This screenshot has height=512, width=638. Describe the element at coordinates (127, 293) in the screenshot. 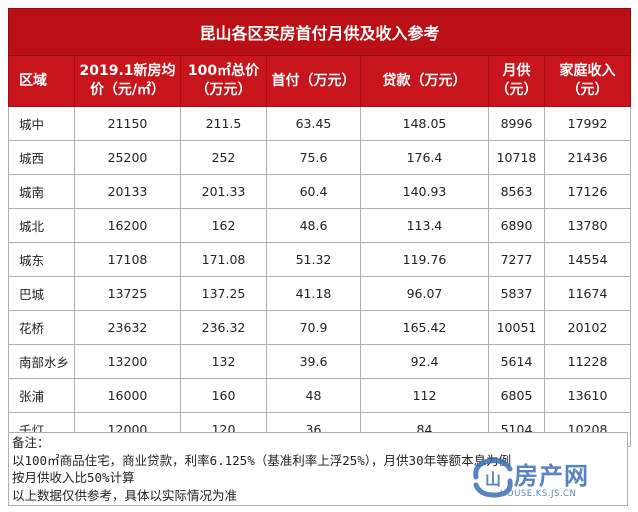

I see `value-cell: 13725` at that location.